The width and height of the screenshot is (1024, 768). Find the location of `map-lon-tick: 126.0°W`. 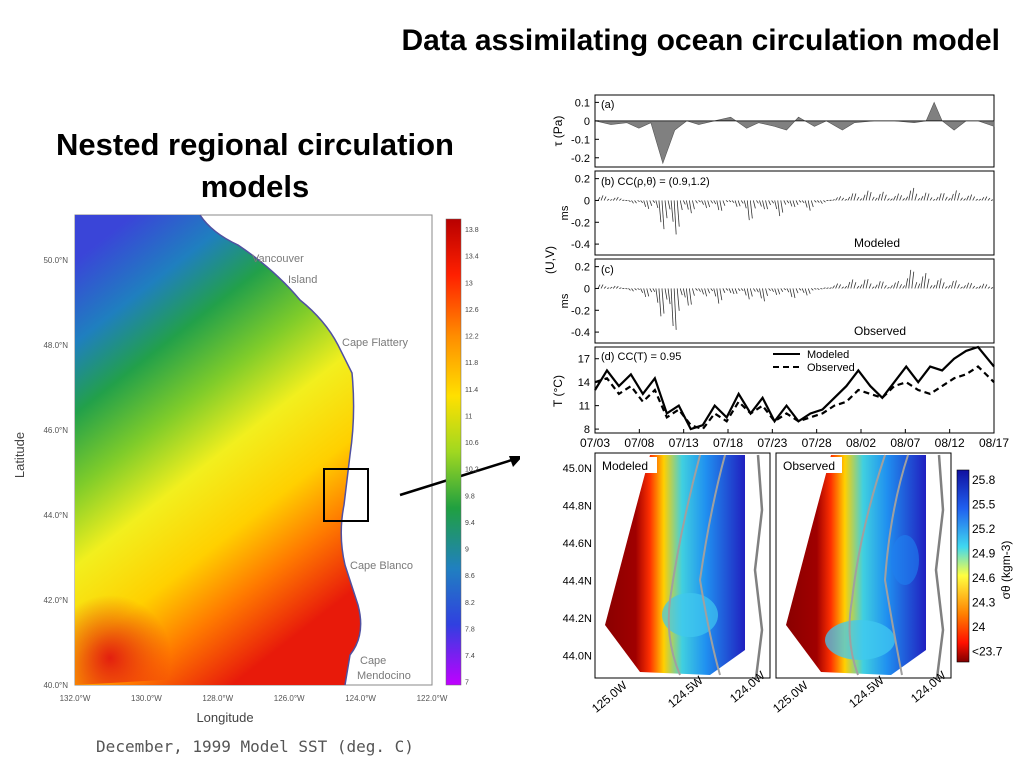

map-lon-tick: 126.0°W is located at coordinates (289, 698).